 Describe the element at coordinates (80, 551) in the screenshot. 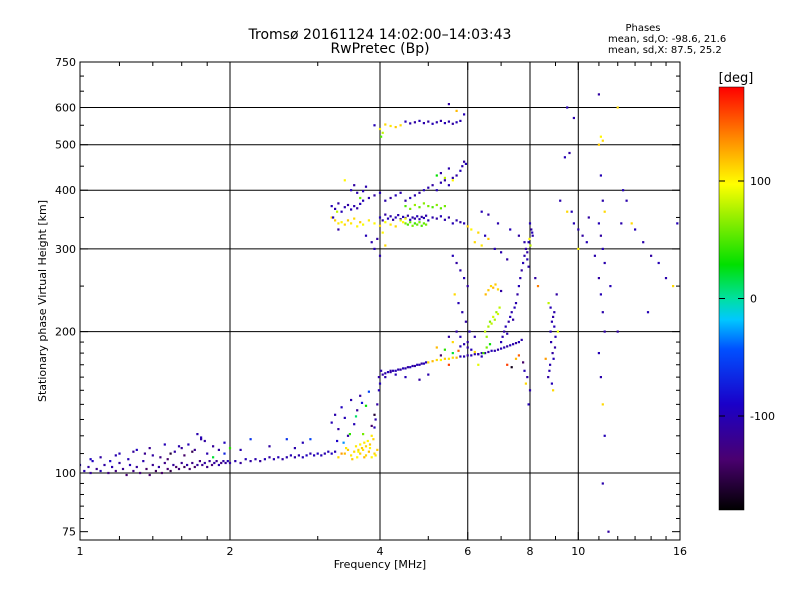

I see `x-tick-label: 1` at that location.